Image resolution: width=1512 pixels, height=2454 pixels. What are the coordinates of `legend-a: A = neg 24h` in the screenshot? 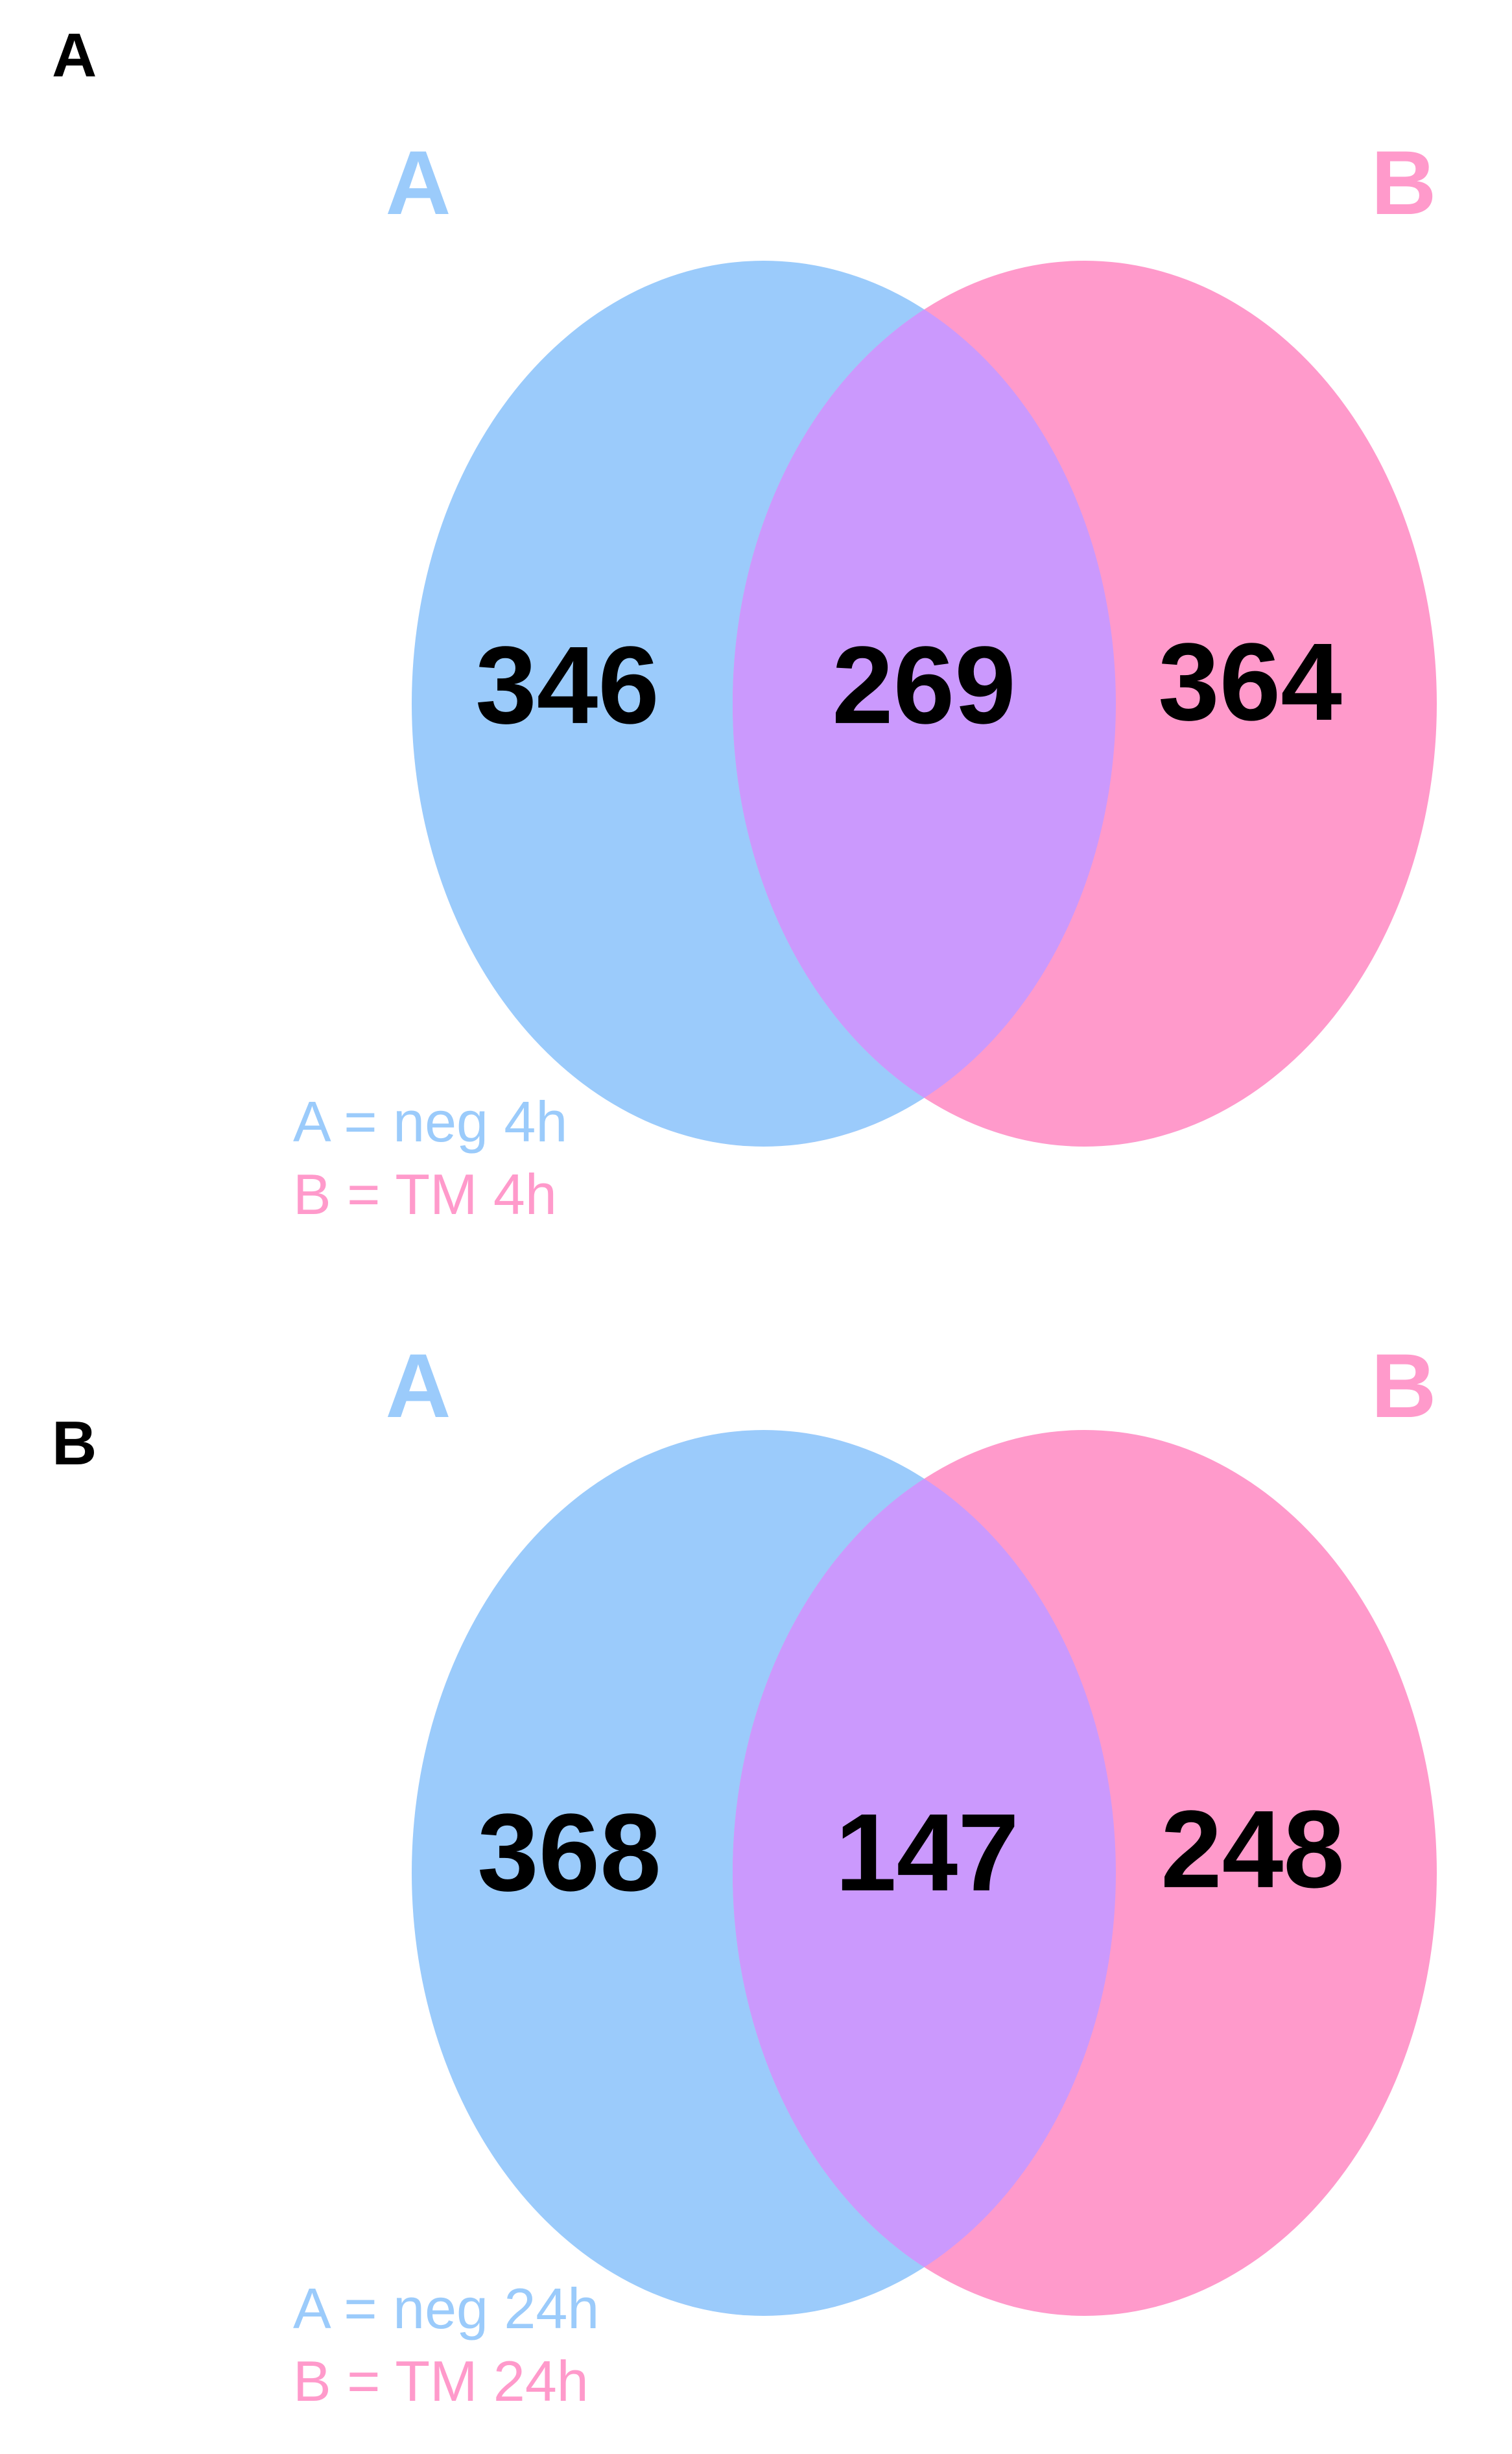 It's located at (446, 2308).